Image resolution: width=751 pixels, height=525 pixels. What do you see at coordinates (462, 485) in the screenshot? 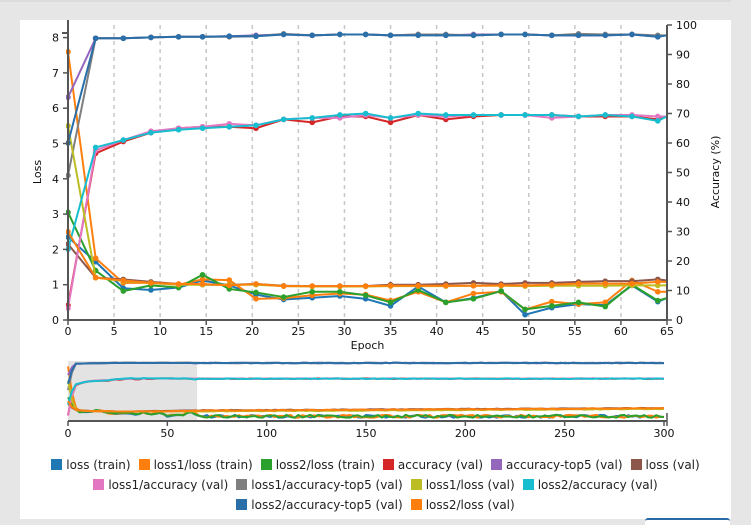
I see `legend-item: loss1/loss (val)` at bounding box center [462, 485].